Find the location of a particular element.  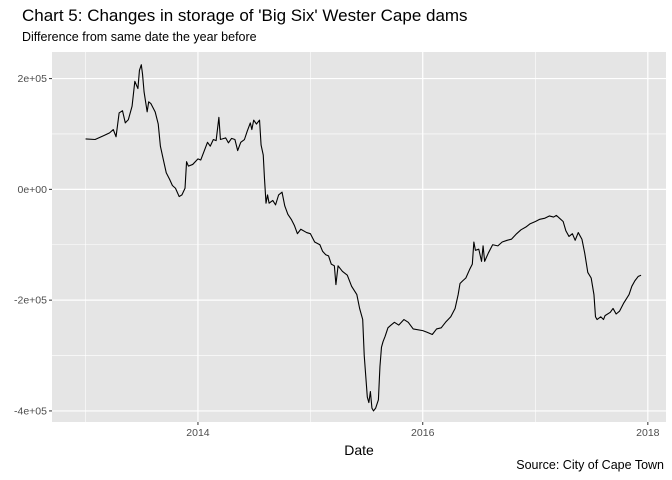

x-axis-title: Date is located at coordinates (359, 450).